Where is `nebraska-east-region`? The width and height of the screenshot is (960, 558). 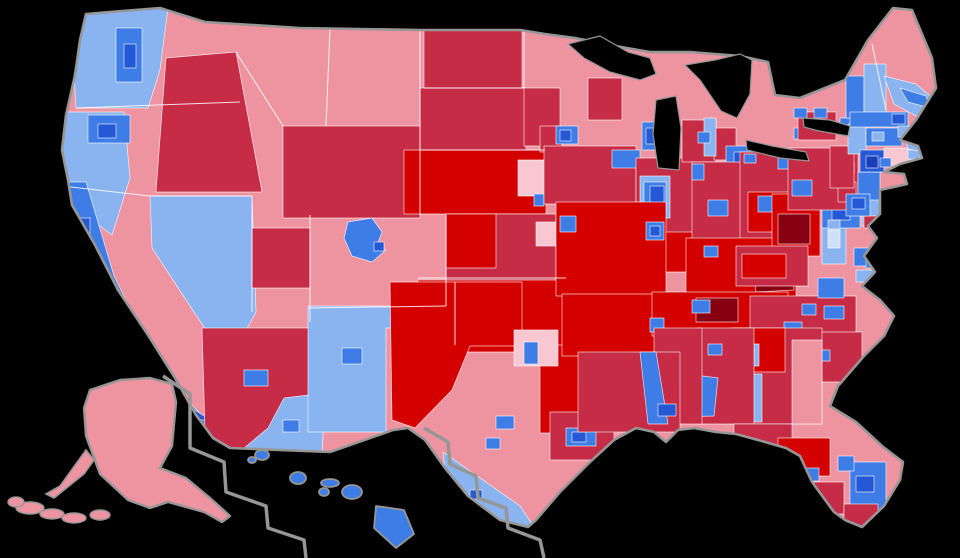 nebraska-east-region is located at coordinates (532, 178).